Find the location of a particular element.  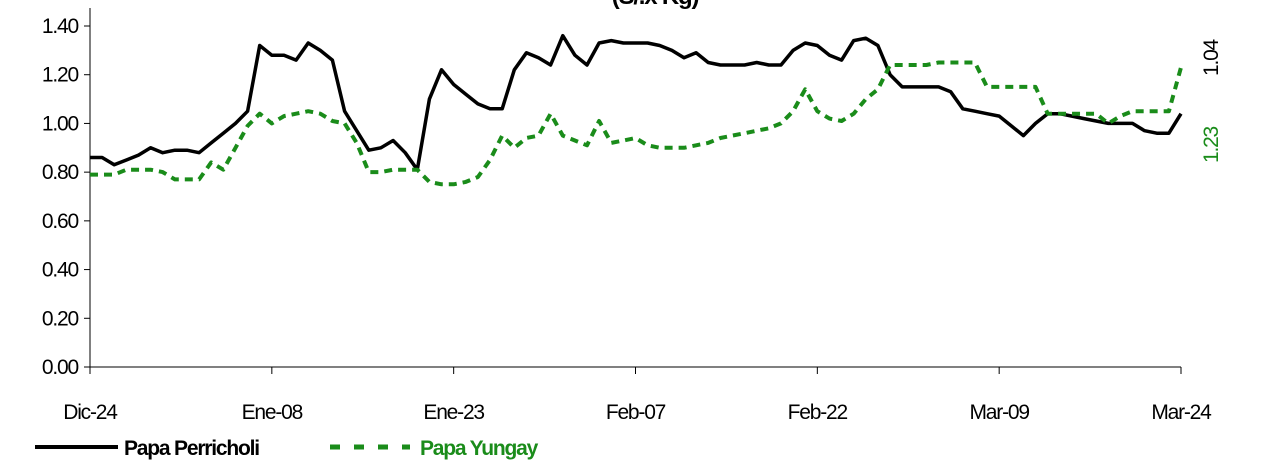

x-tick-label: Ene-08 is located at coordinates (272, 412).